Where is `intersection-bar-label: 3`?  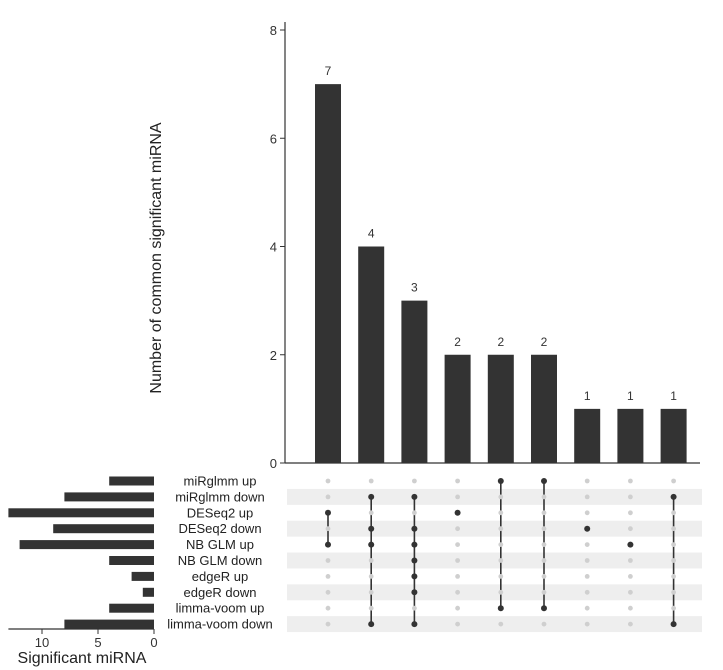 intersection-bar-label: 3 is located at coordinates (414, 288).